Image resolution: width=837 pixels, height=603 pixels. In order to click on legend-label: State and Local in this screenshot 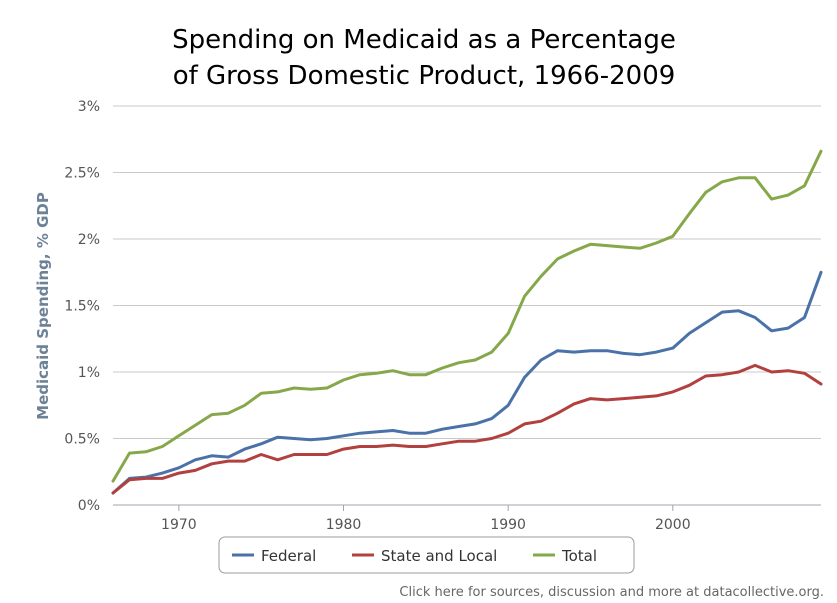, I will do `click(439, 556)`.